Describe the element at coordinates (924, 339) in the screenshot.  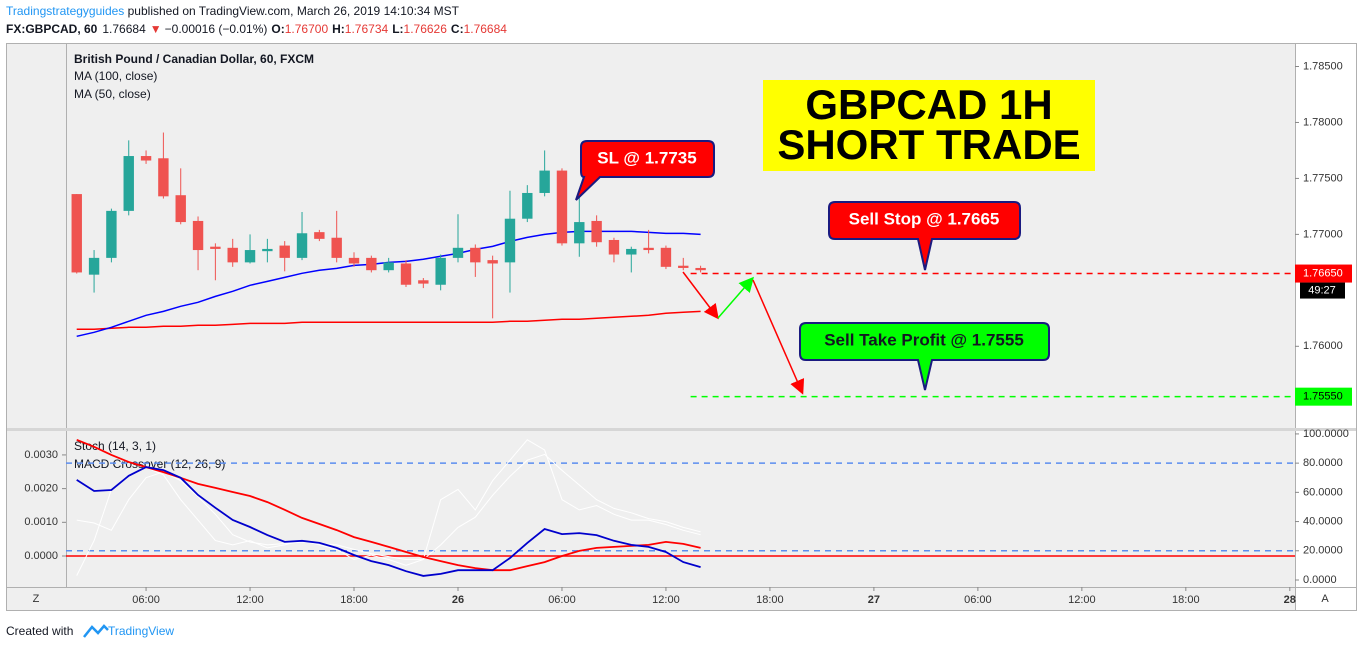
I see `take-profit-text: Sell Take Profit @ 1.7555` at that location.